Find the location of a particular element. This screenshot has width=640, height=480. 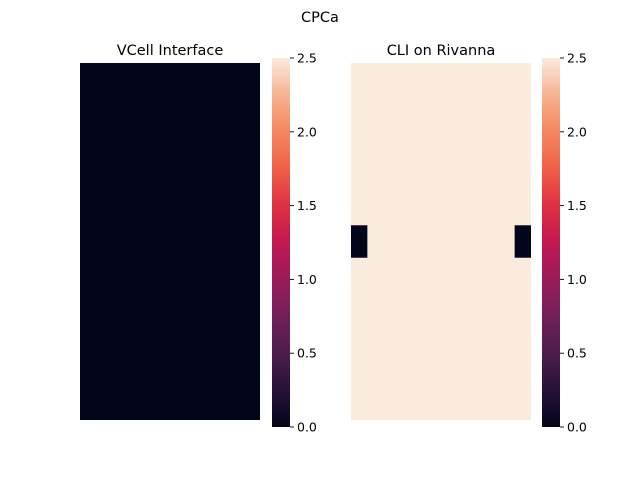

panel-title: VCell Interface is located at coordinates (170, 51).